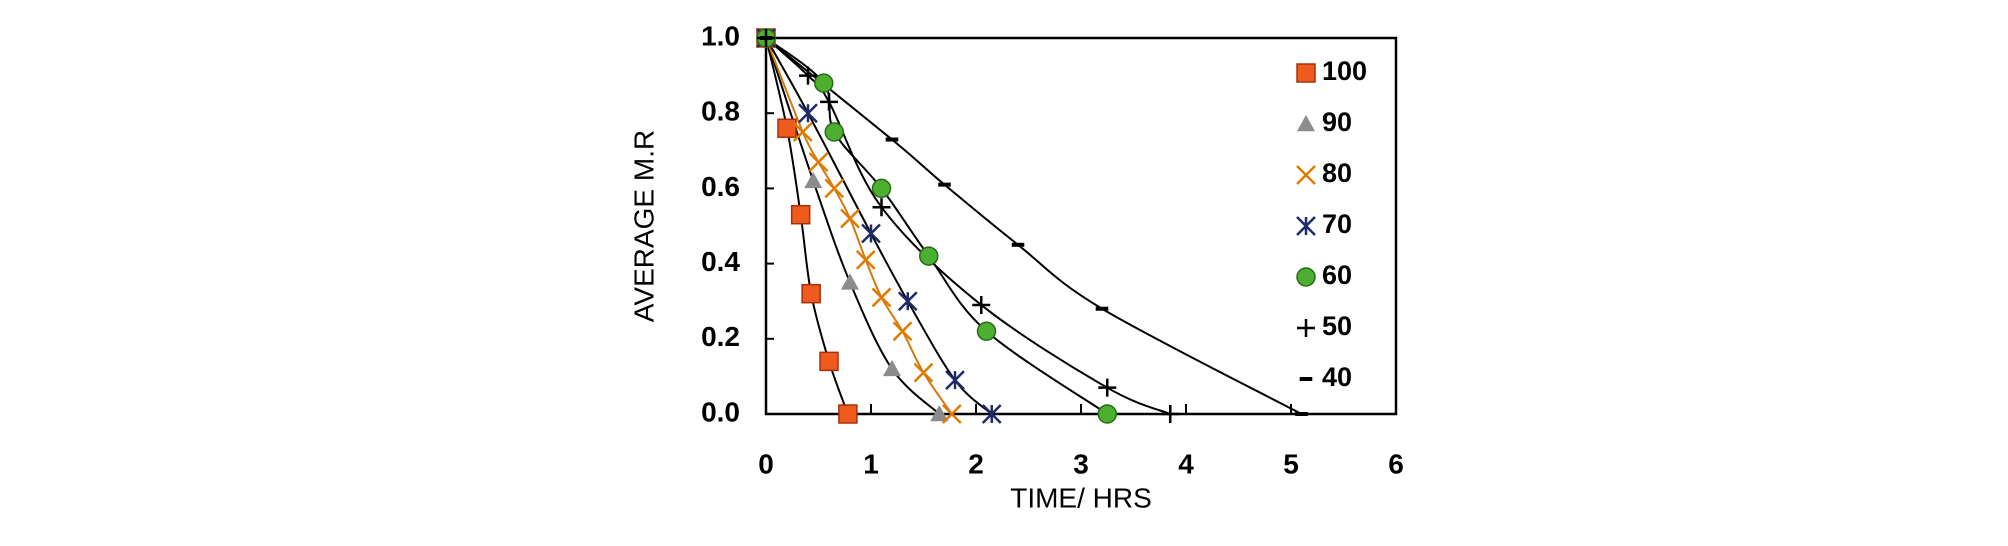 This screenshot has width=2008, height=546. I want to click on y-tick-label: 0.2, so click(720, 336).